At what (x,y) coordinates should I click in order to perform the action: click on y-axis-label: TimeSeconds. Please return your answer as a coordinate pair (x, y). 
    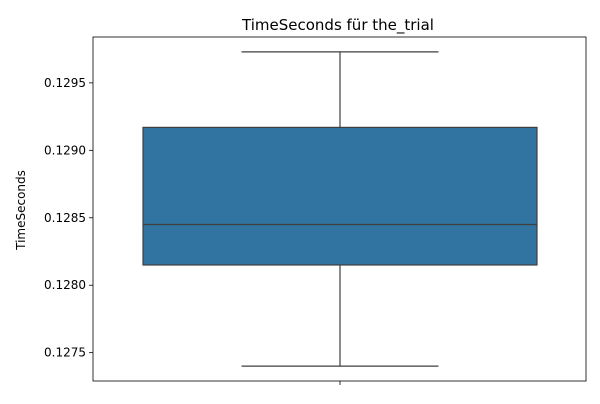
    Looking at the image, I should click on (21, 210).